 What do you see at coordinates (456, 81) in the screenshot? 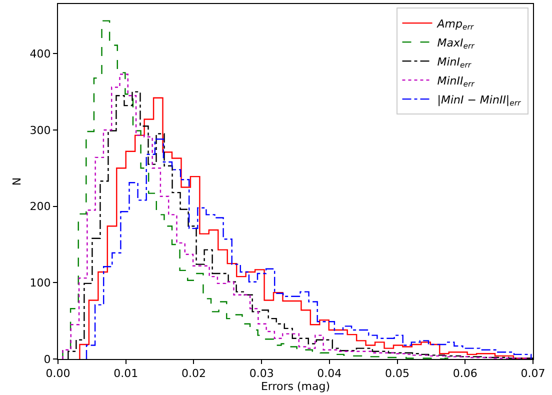
I see `legend-label: MinII$_{err}$` at bounding box center [456, 81].